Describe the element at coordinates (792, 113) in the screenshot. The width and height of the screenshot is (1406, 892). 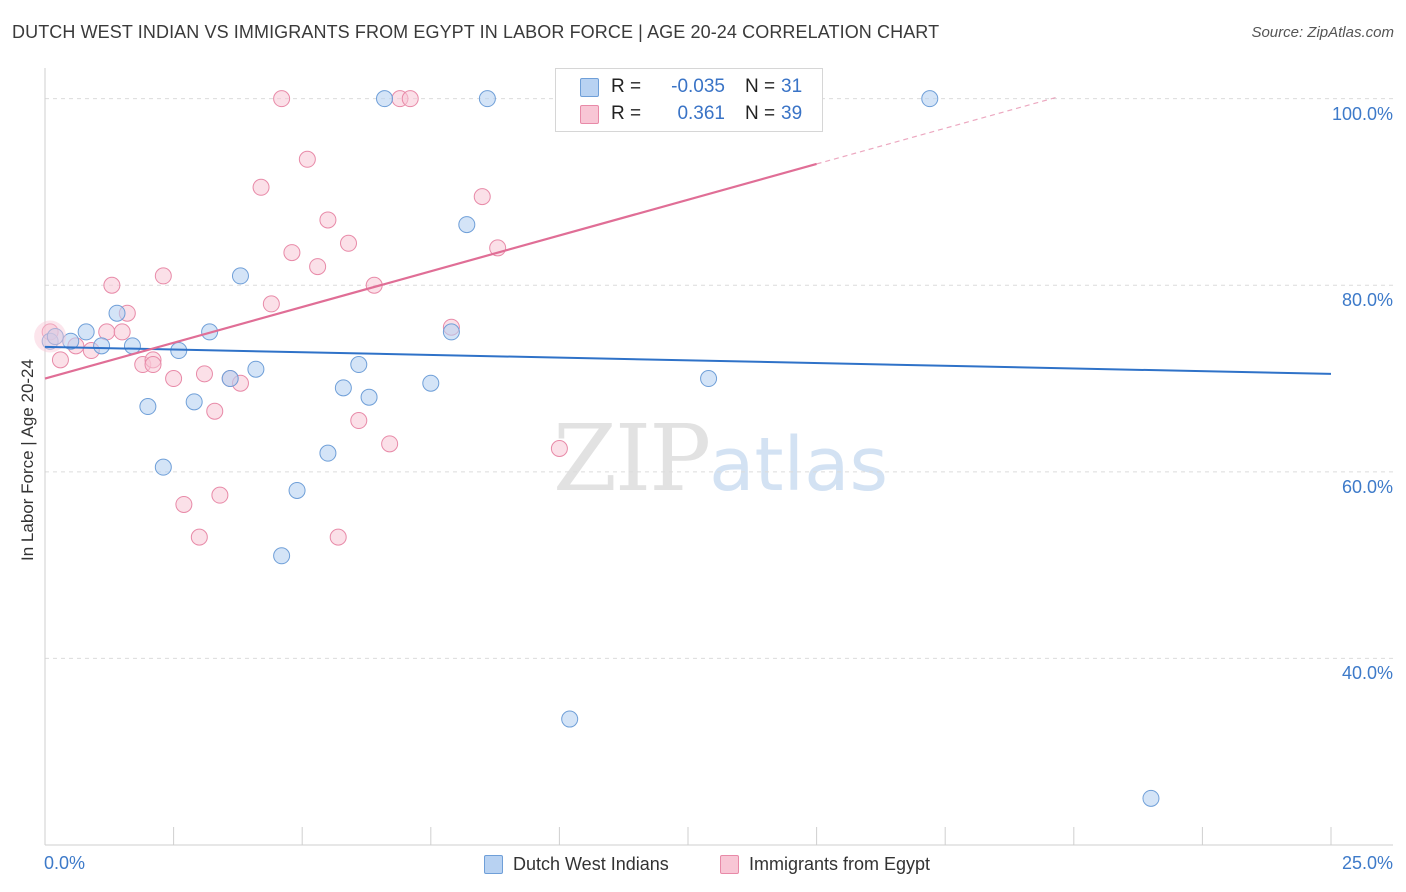
I see `pink-n-value: 39` at that location.